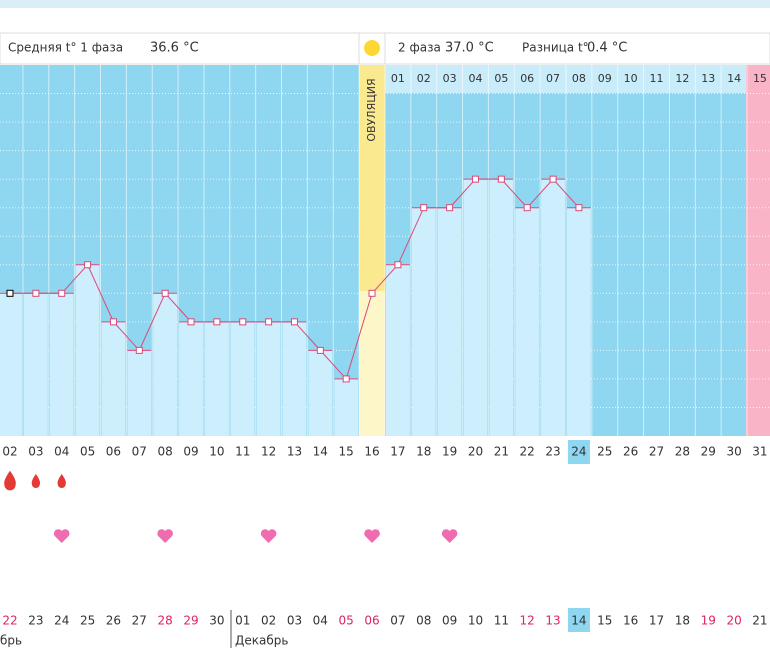  I want to click on ovulation-bar, so click(372, 363).